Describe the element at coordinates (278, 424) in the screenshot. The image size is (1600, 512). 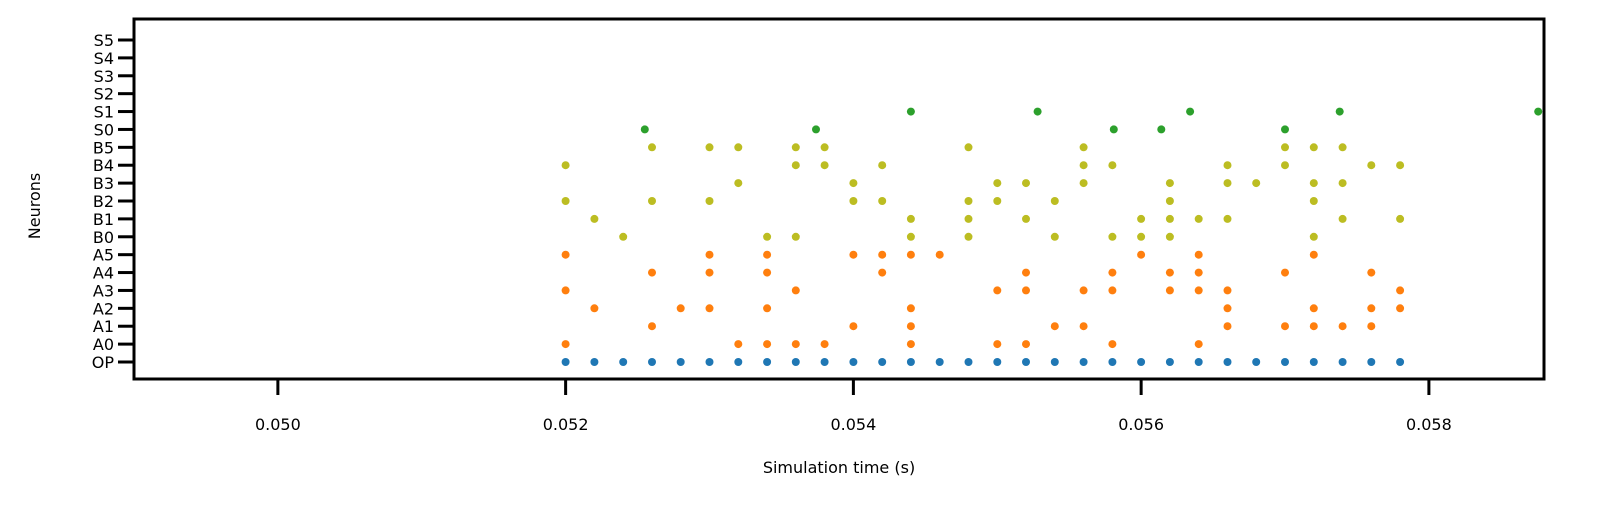
I see `x-tick-label: 0.050` at that location.